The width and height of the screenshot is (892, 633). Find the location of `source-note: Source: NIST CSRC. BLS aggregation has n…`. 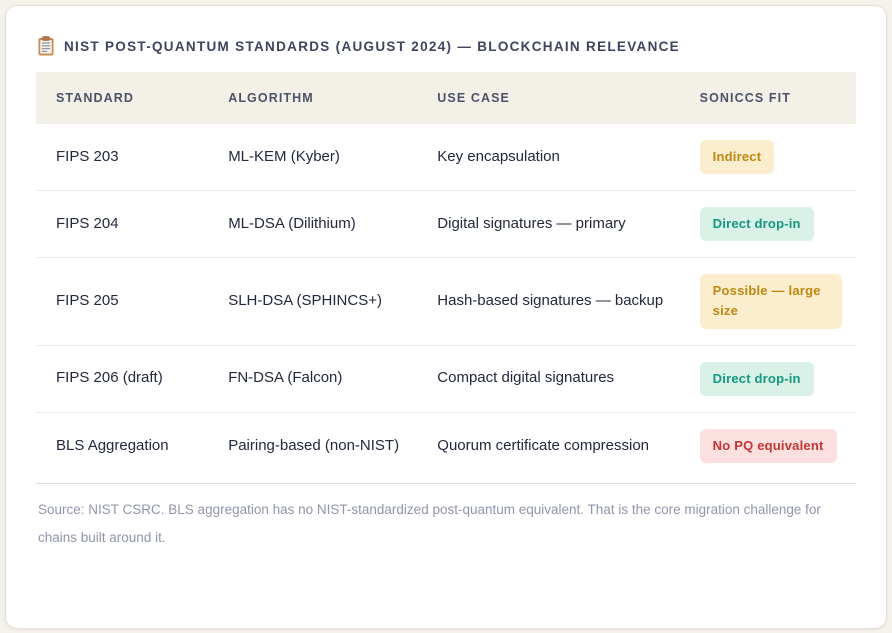

source-note: Source: NIST CSRC. BLS aggregation has n… is located at coordinates (429, 523).